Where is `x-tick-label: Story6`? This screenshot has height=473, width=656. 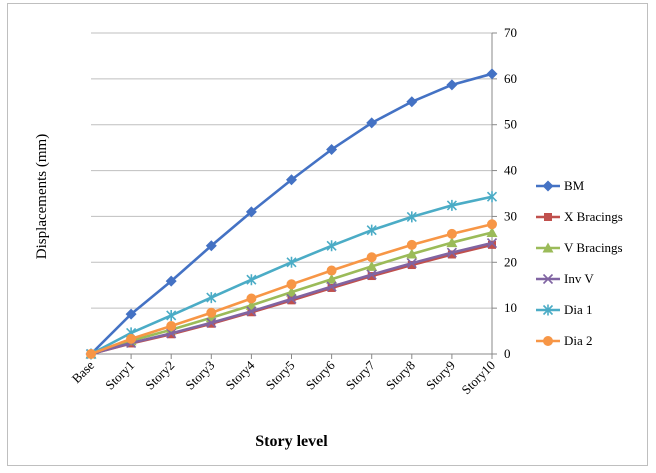 x-tick-label: Story6 is located at coordinates (320, 374).